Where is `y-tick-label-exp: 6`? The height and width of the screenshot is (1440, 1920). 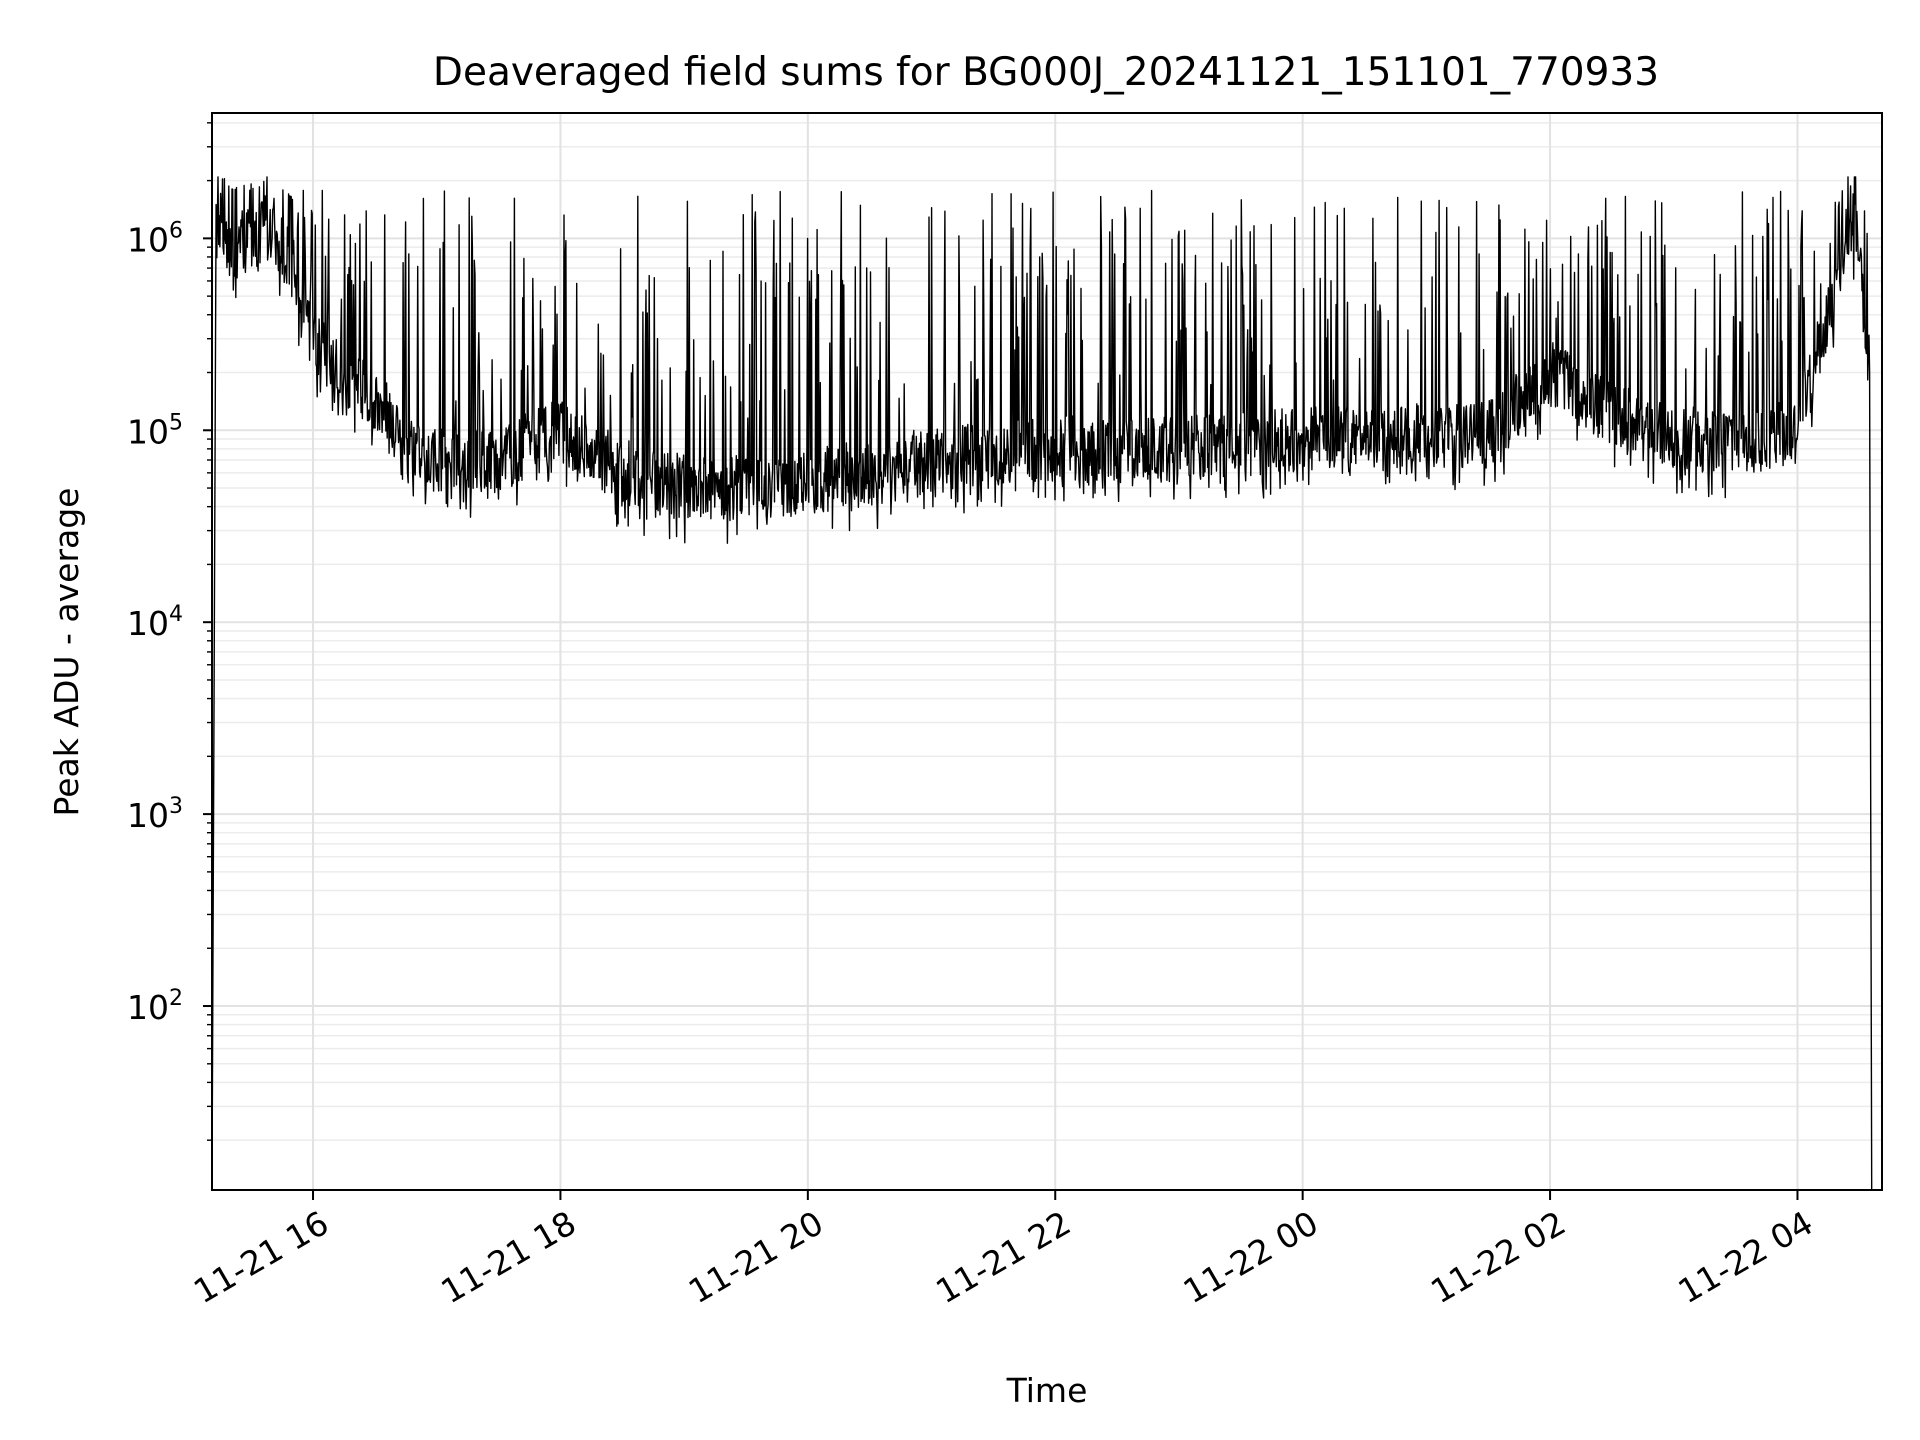
y-tick-label-exp: 6 is located at coordinates (176, 230).